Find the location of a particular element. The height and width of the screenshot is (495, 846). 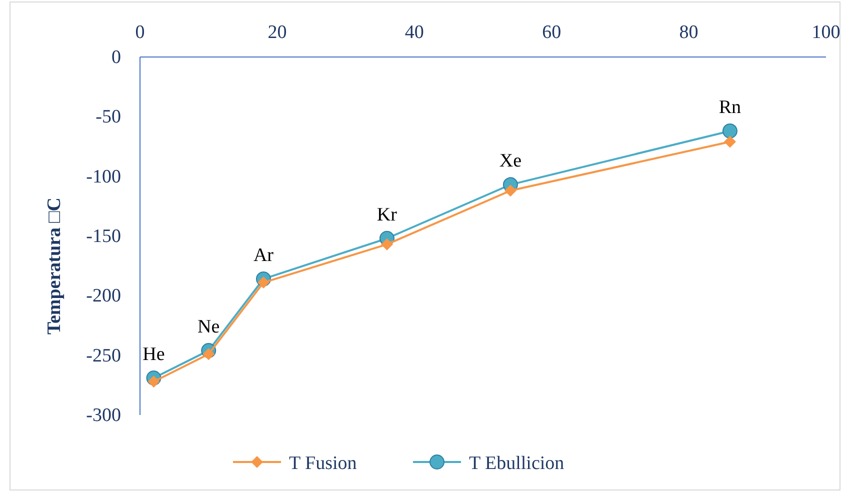

annotation: Kr is located at coordinates (387, 215).